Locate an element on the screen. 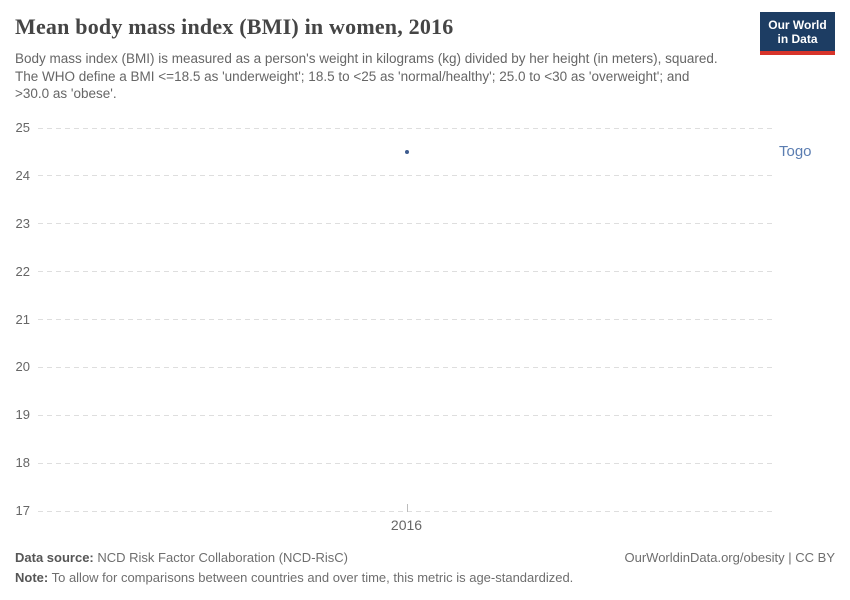 The height and width of the screenshot is (600, 850). y-axis-tick-label: 22 is located at coordinates (22, 271).